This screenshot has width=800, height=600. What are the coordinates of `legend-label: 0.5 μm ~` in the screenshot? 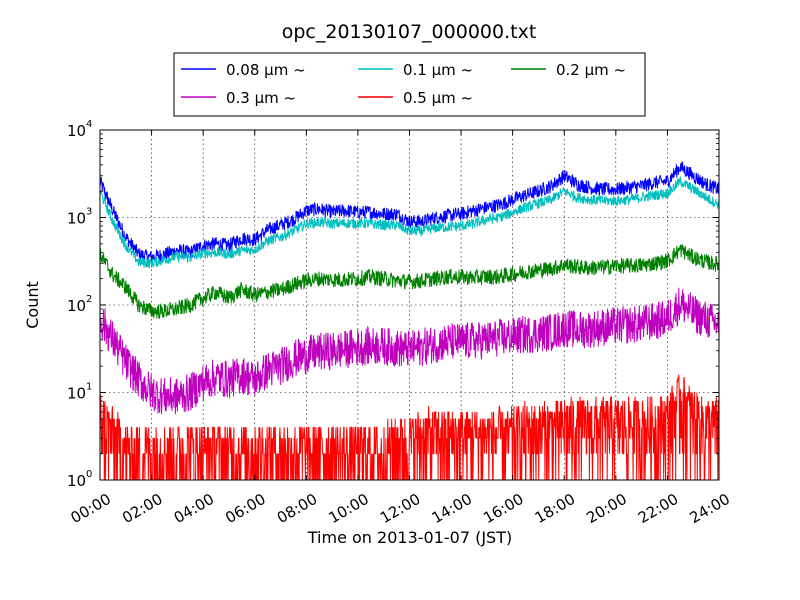 It's located at (438, 98).